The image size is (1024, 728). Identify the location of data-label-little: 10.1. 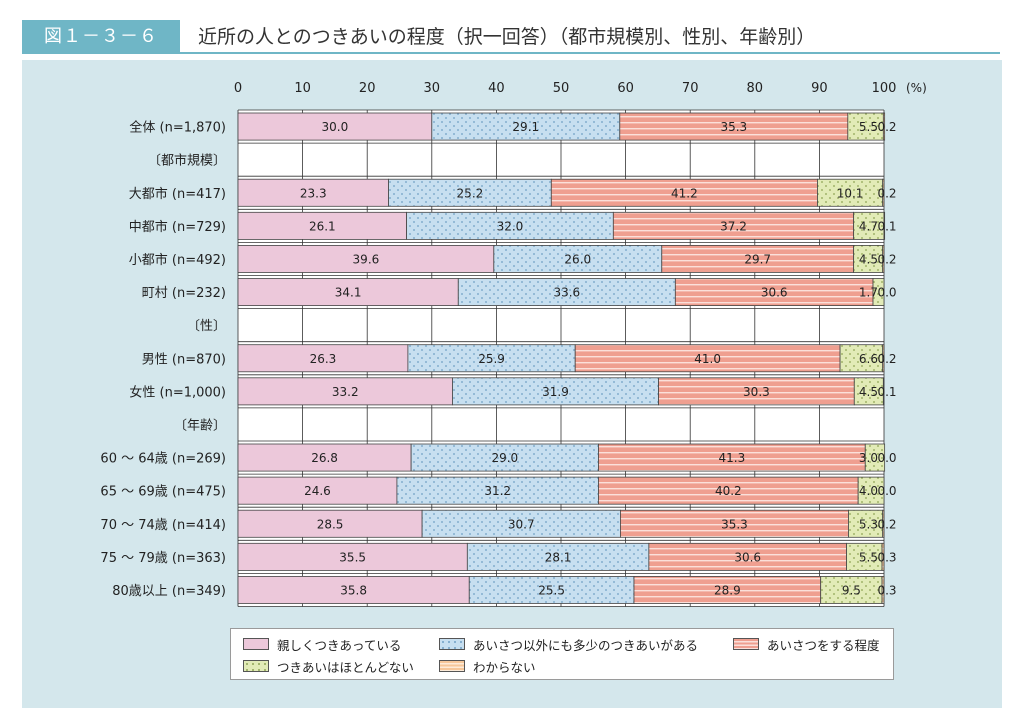
(850, 193).